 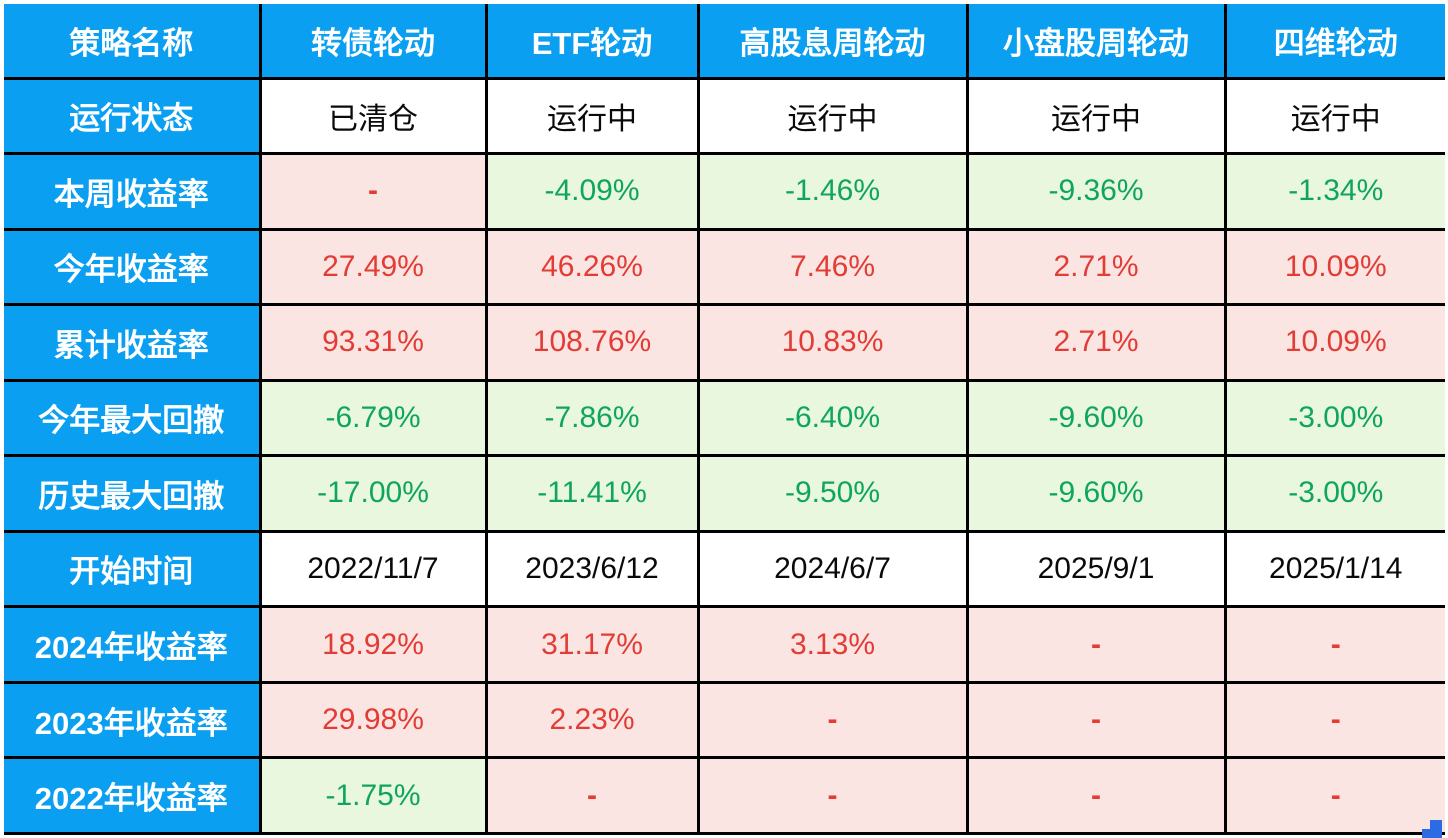 I want to click on table-cell: 2022/11/7, so click(x=373, y=569).